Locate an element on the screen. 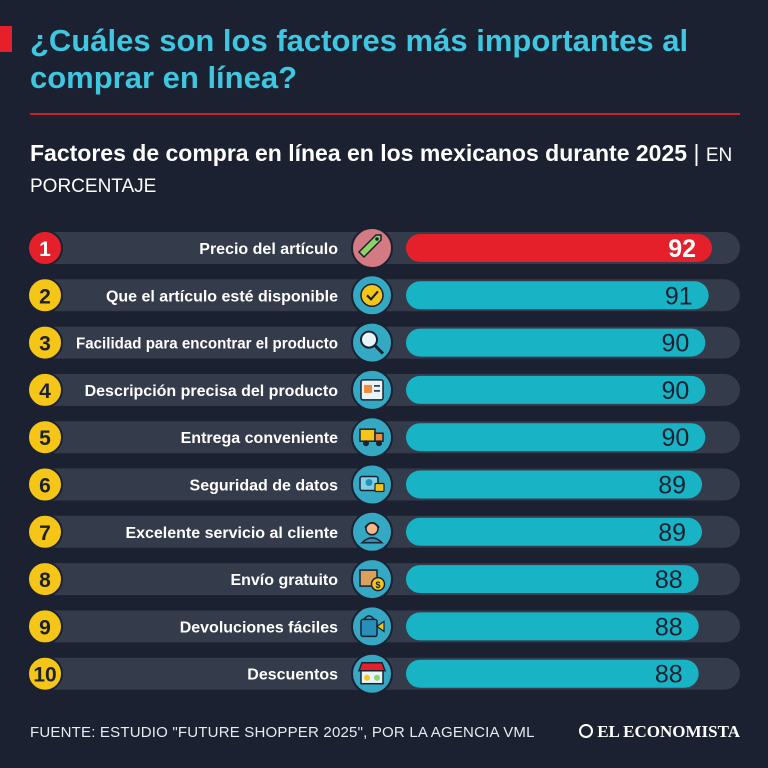 Image resolution: width=768 pixels, height=768 pixels. search-product-icon is located at coordinates (372, 342).